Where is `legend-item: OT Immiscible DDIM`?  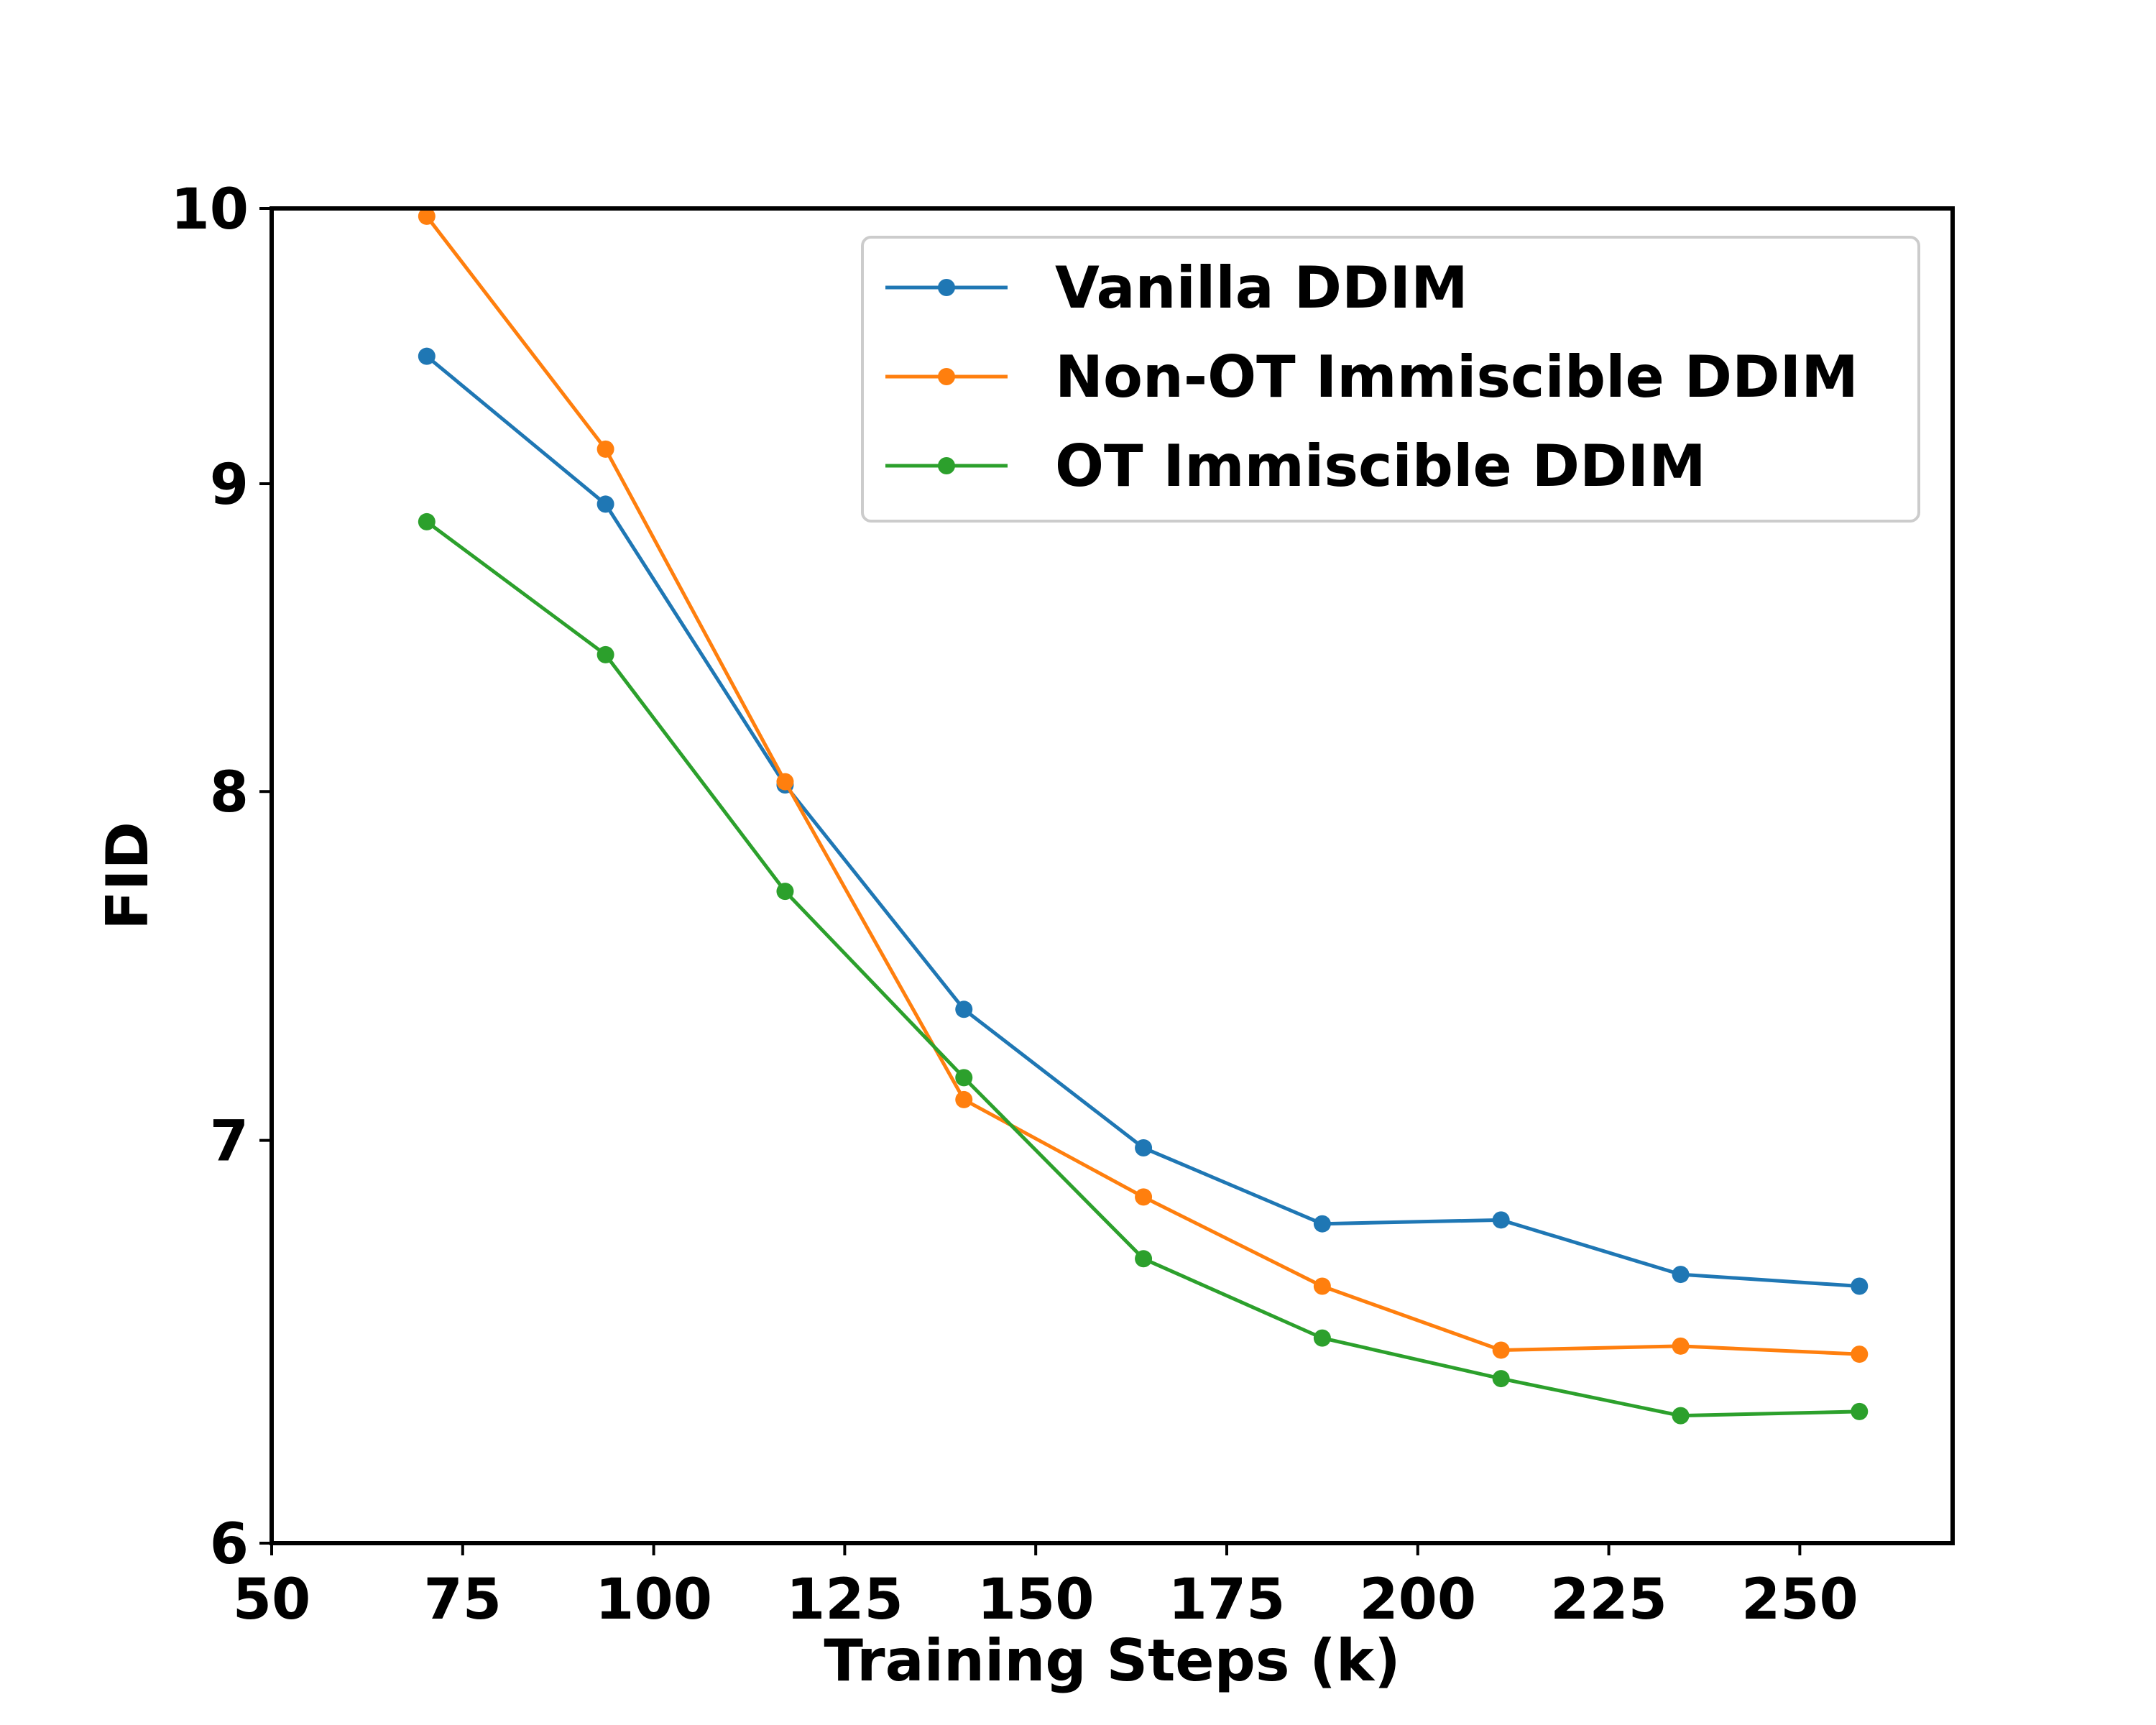 legend-item: OT Immiscible DDIM is located at coordinates (1296, 466).